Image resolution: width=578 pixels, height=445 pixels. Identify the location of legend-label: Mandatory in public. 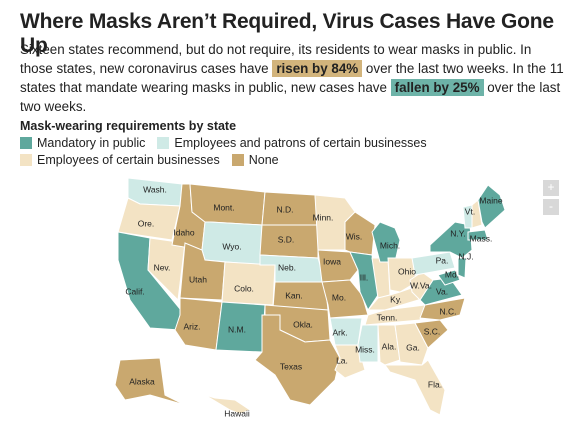
(91, 142).